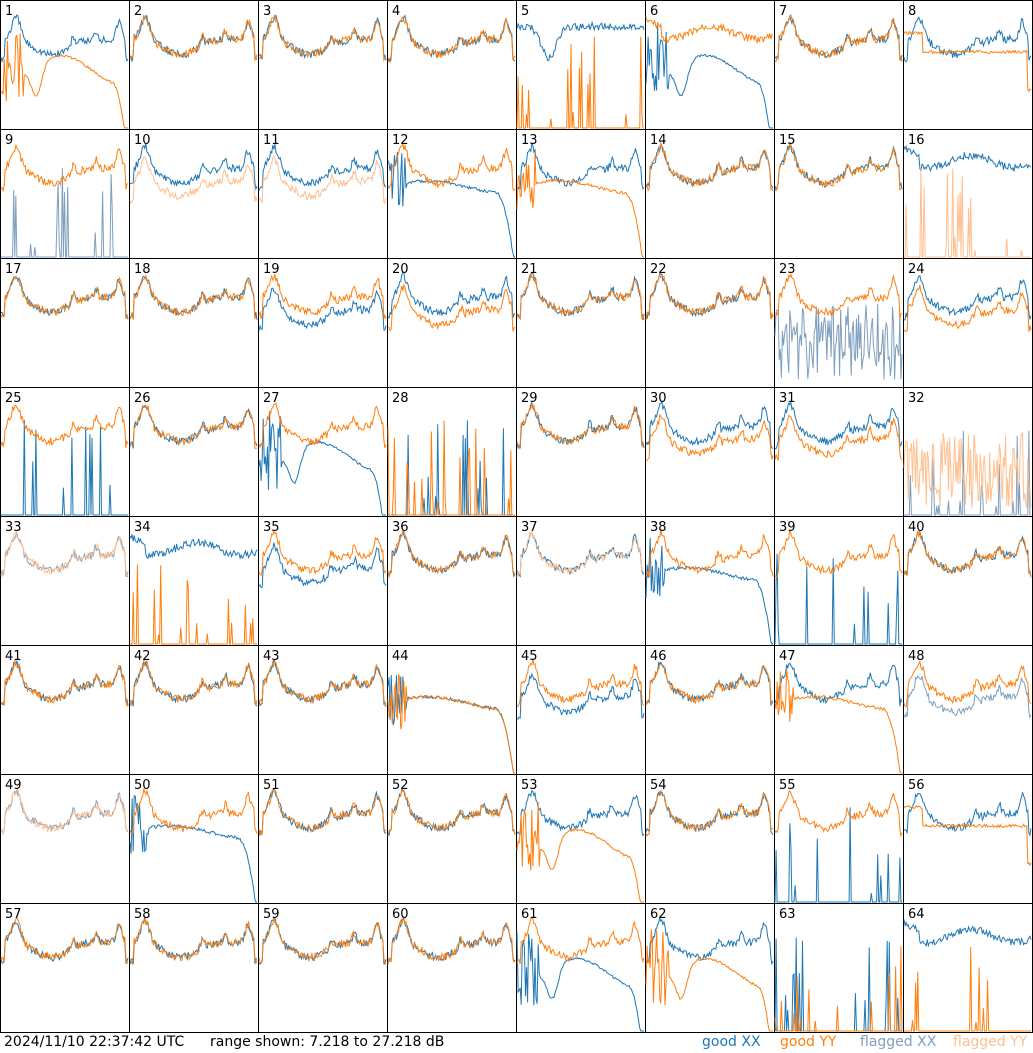 The width and height of the screenshot is (1033, 1053). I want to click on legend-flagged-xx: flagged XX, so click(898, 1042).